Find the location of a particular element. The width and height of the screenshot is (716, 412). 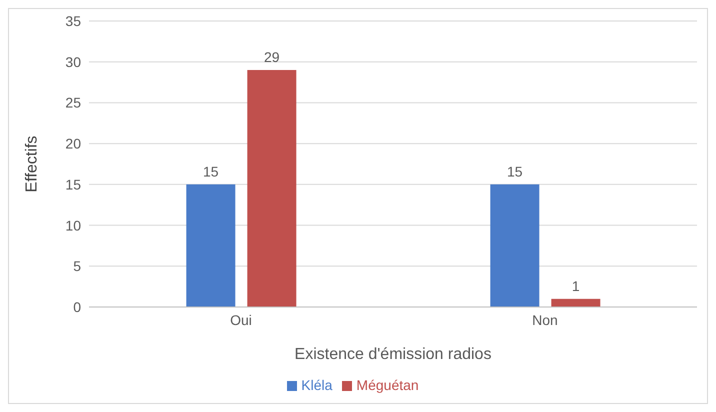

y-tick-label: 20 is located at coordinates (73, 144).